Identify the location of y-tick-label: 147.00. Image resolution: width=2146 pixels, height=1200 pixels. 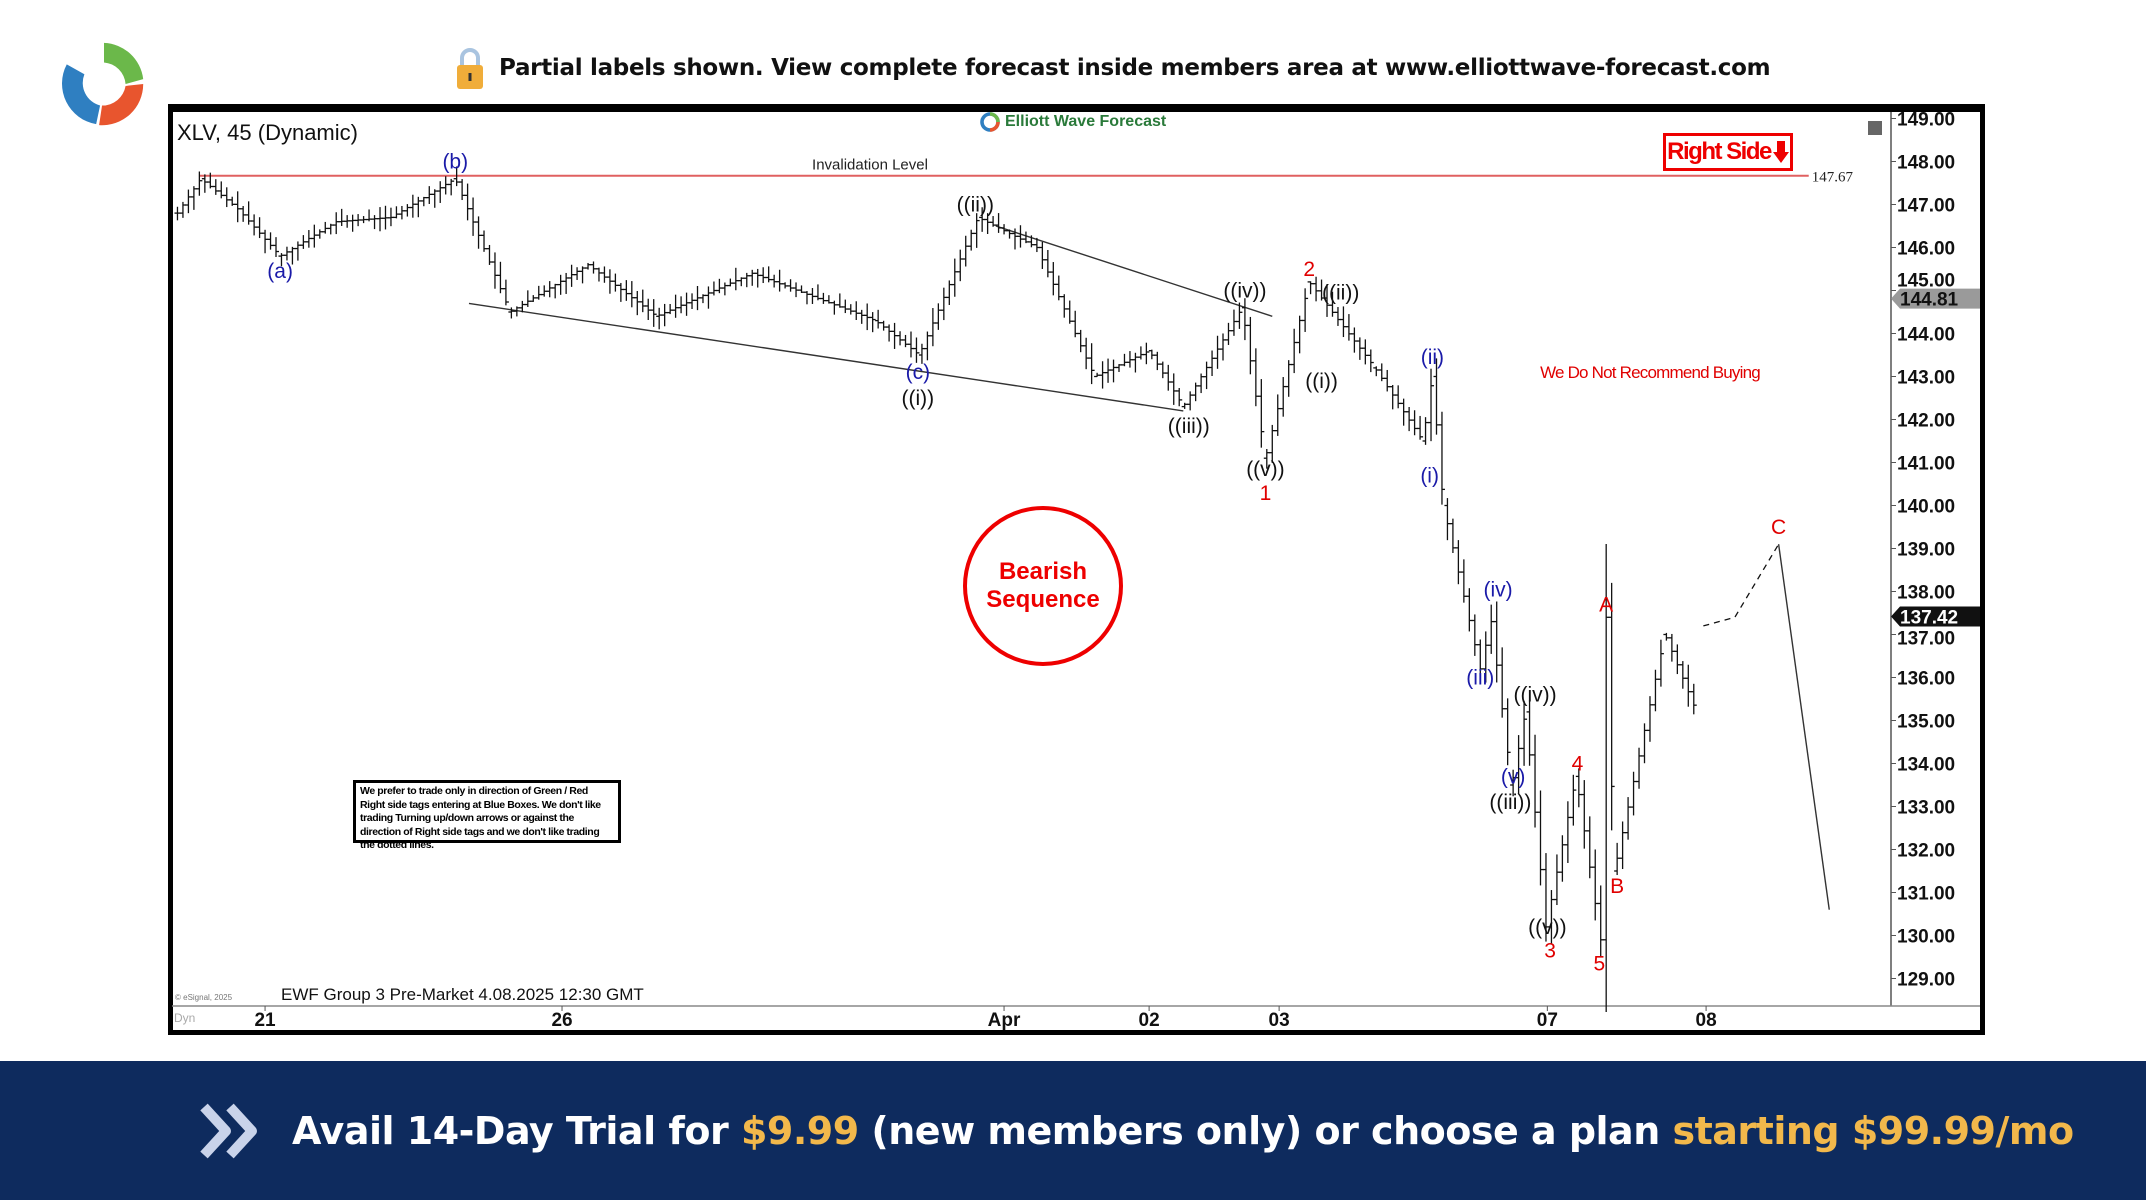
(1926, 206).